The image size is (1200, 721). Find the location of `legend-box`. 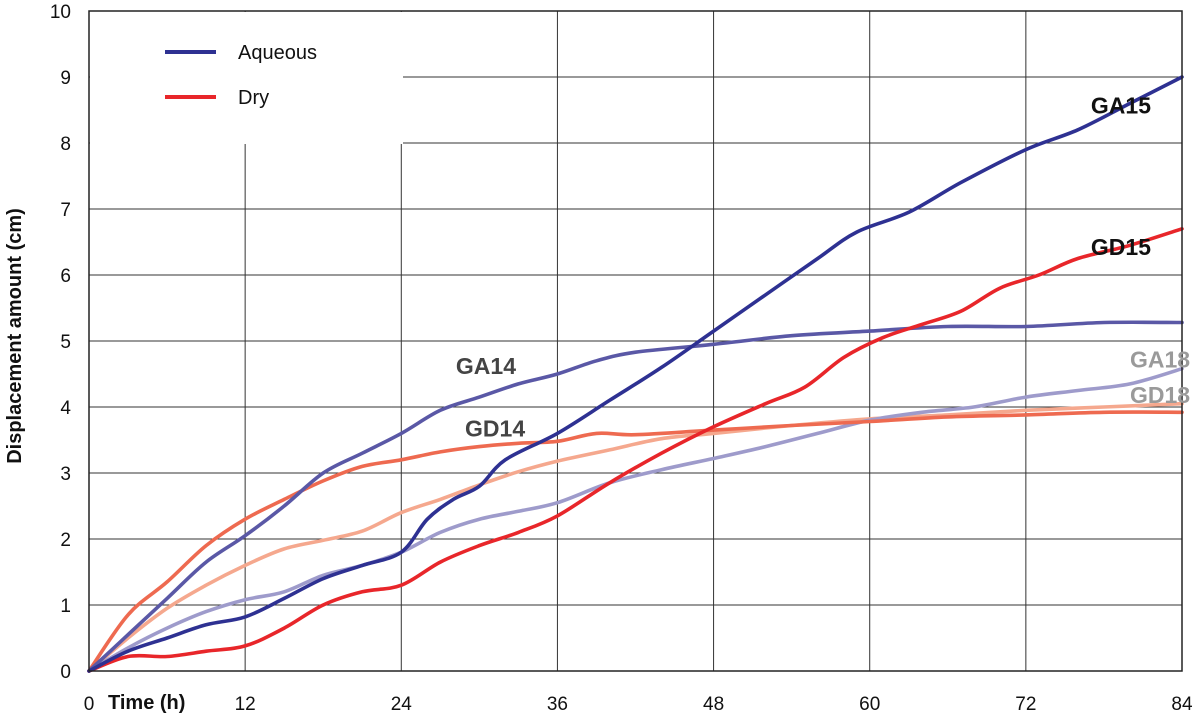

legend-box is located at coordinates (246, 78).